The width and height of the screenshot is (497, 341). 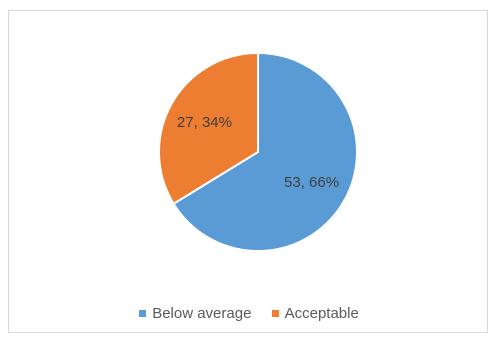 I want to click on legend-item-acceptable: Acceptable, so click(x=315, y=313).